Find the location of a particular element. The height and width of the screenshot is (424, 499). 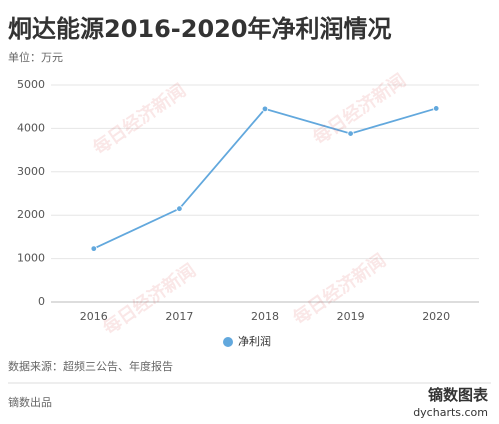

y-tick-label: 1000 is located at coordinates (31, 258).